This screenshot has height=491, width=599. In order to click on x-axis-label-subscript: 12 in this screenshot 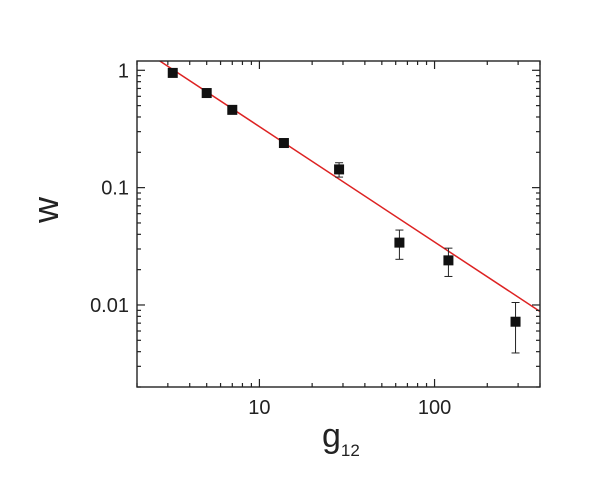, I will do `click(350, 450)`.